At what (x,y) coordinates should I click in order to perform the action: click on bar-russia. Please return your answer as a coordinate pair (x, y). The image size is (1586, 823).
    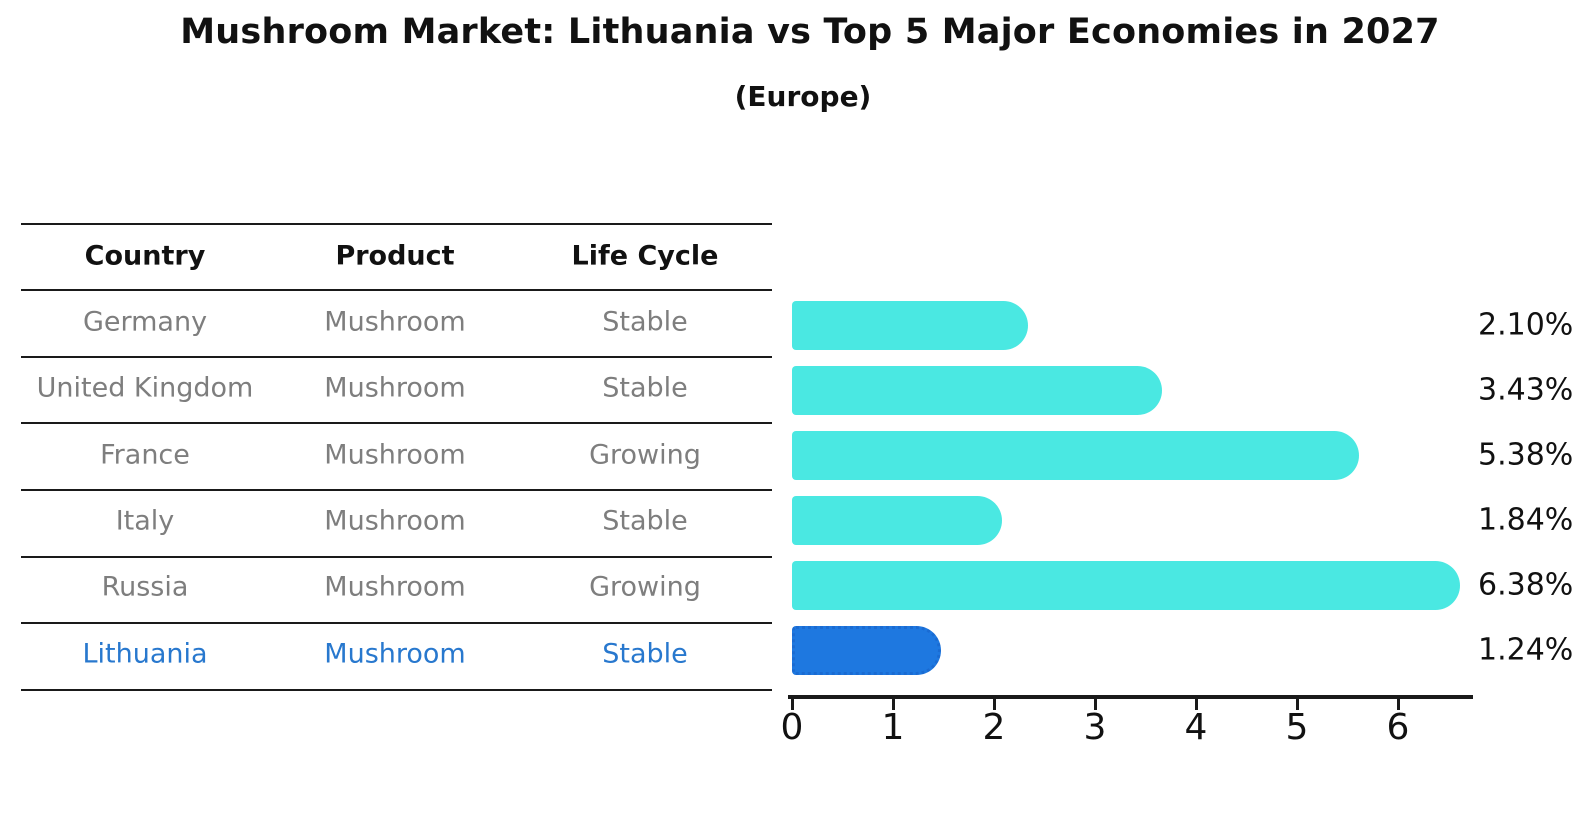
    Looking at the image, I should click on (1126, 585).